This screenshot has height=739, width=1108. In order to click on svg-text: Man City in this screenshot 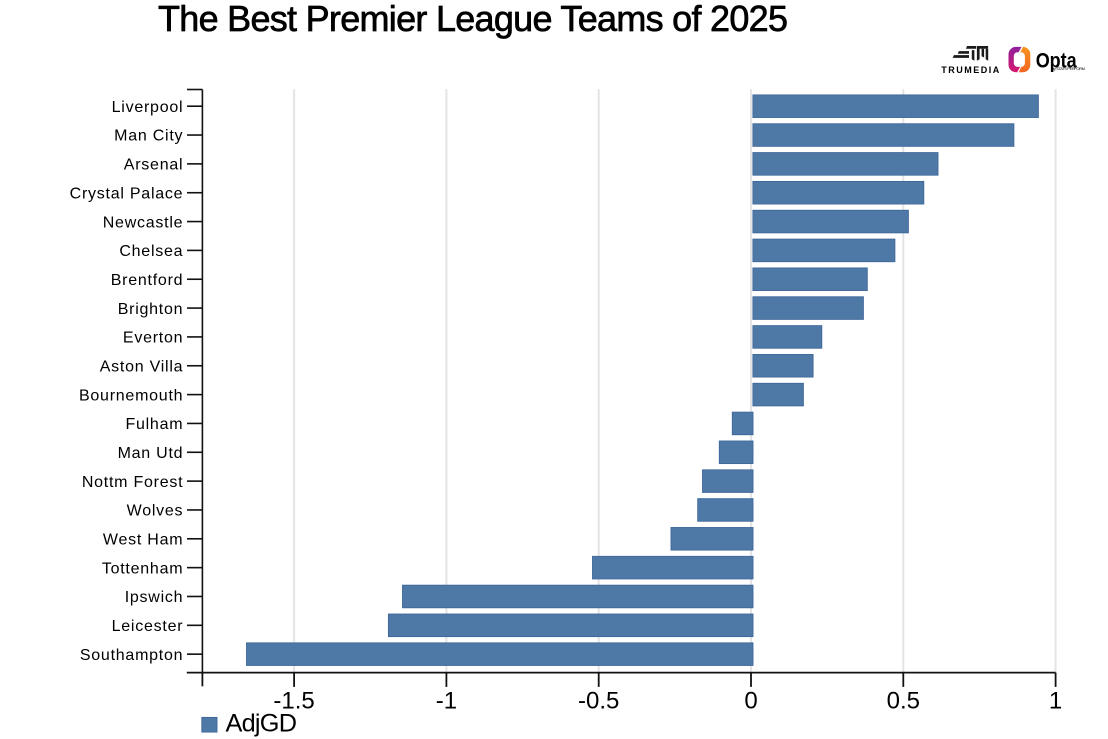, I will do `click(148, 136)`.